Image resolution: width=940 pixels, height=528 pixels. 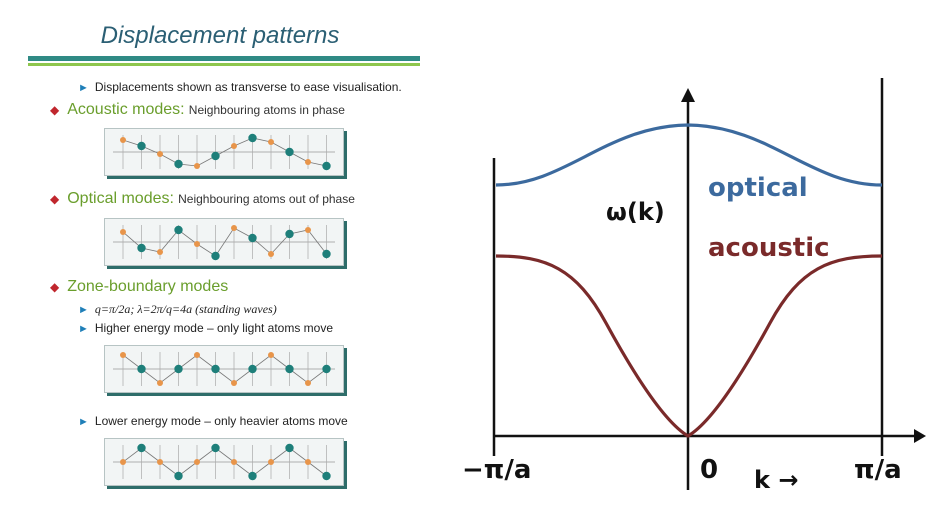 What do you see at coordinates (220, 35) in the screenshot?
I see `slide-title: Displacement patterns` at bounding box center [220, 35].